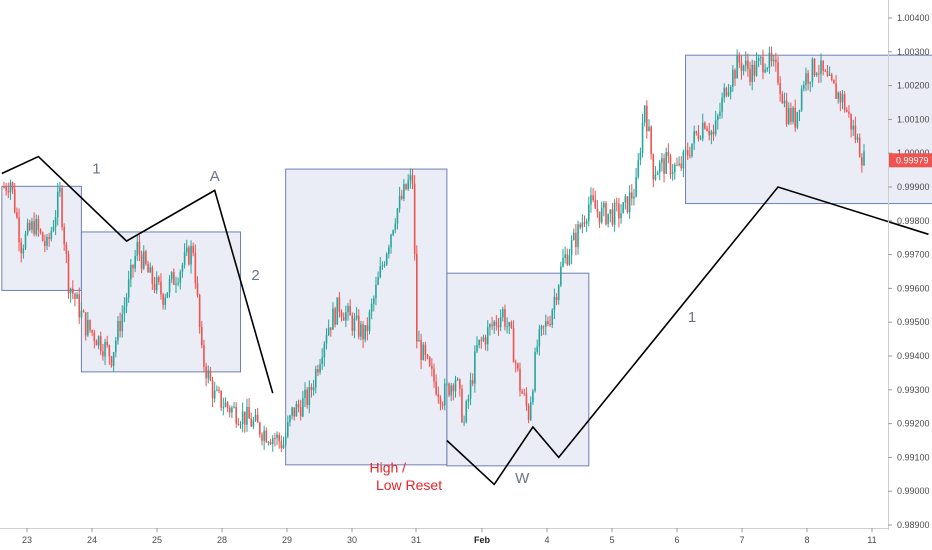 This screenshot has width=932, height=550. What do you see at coordinates (449, 536) in the screenshot?
I see `time-axis: 23 24 25 28 29 30 31 Feb 4 5 6 7 8 11` at bounding box center [449, 536].